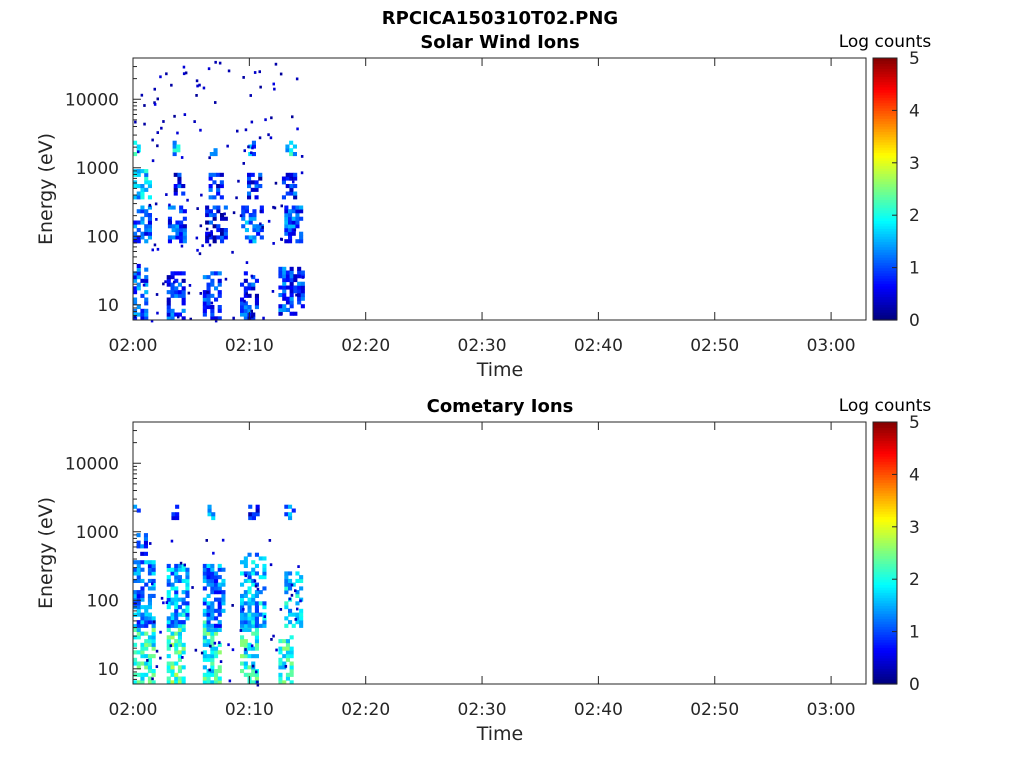 This screenshot has height=772, width=1024. Describe the element at coordinates (598, 346) in the screenshot. I see `x-tick-label: 02:40` at that location.